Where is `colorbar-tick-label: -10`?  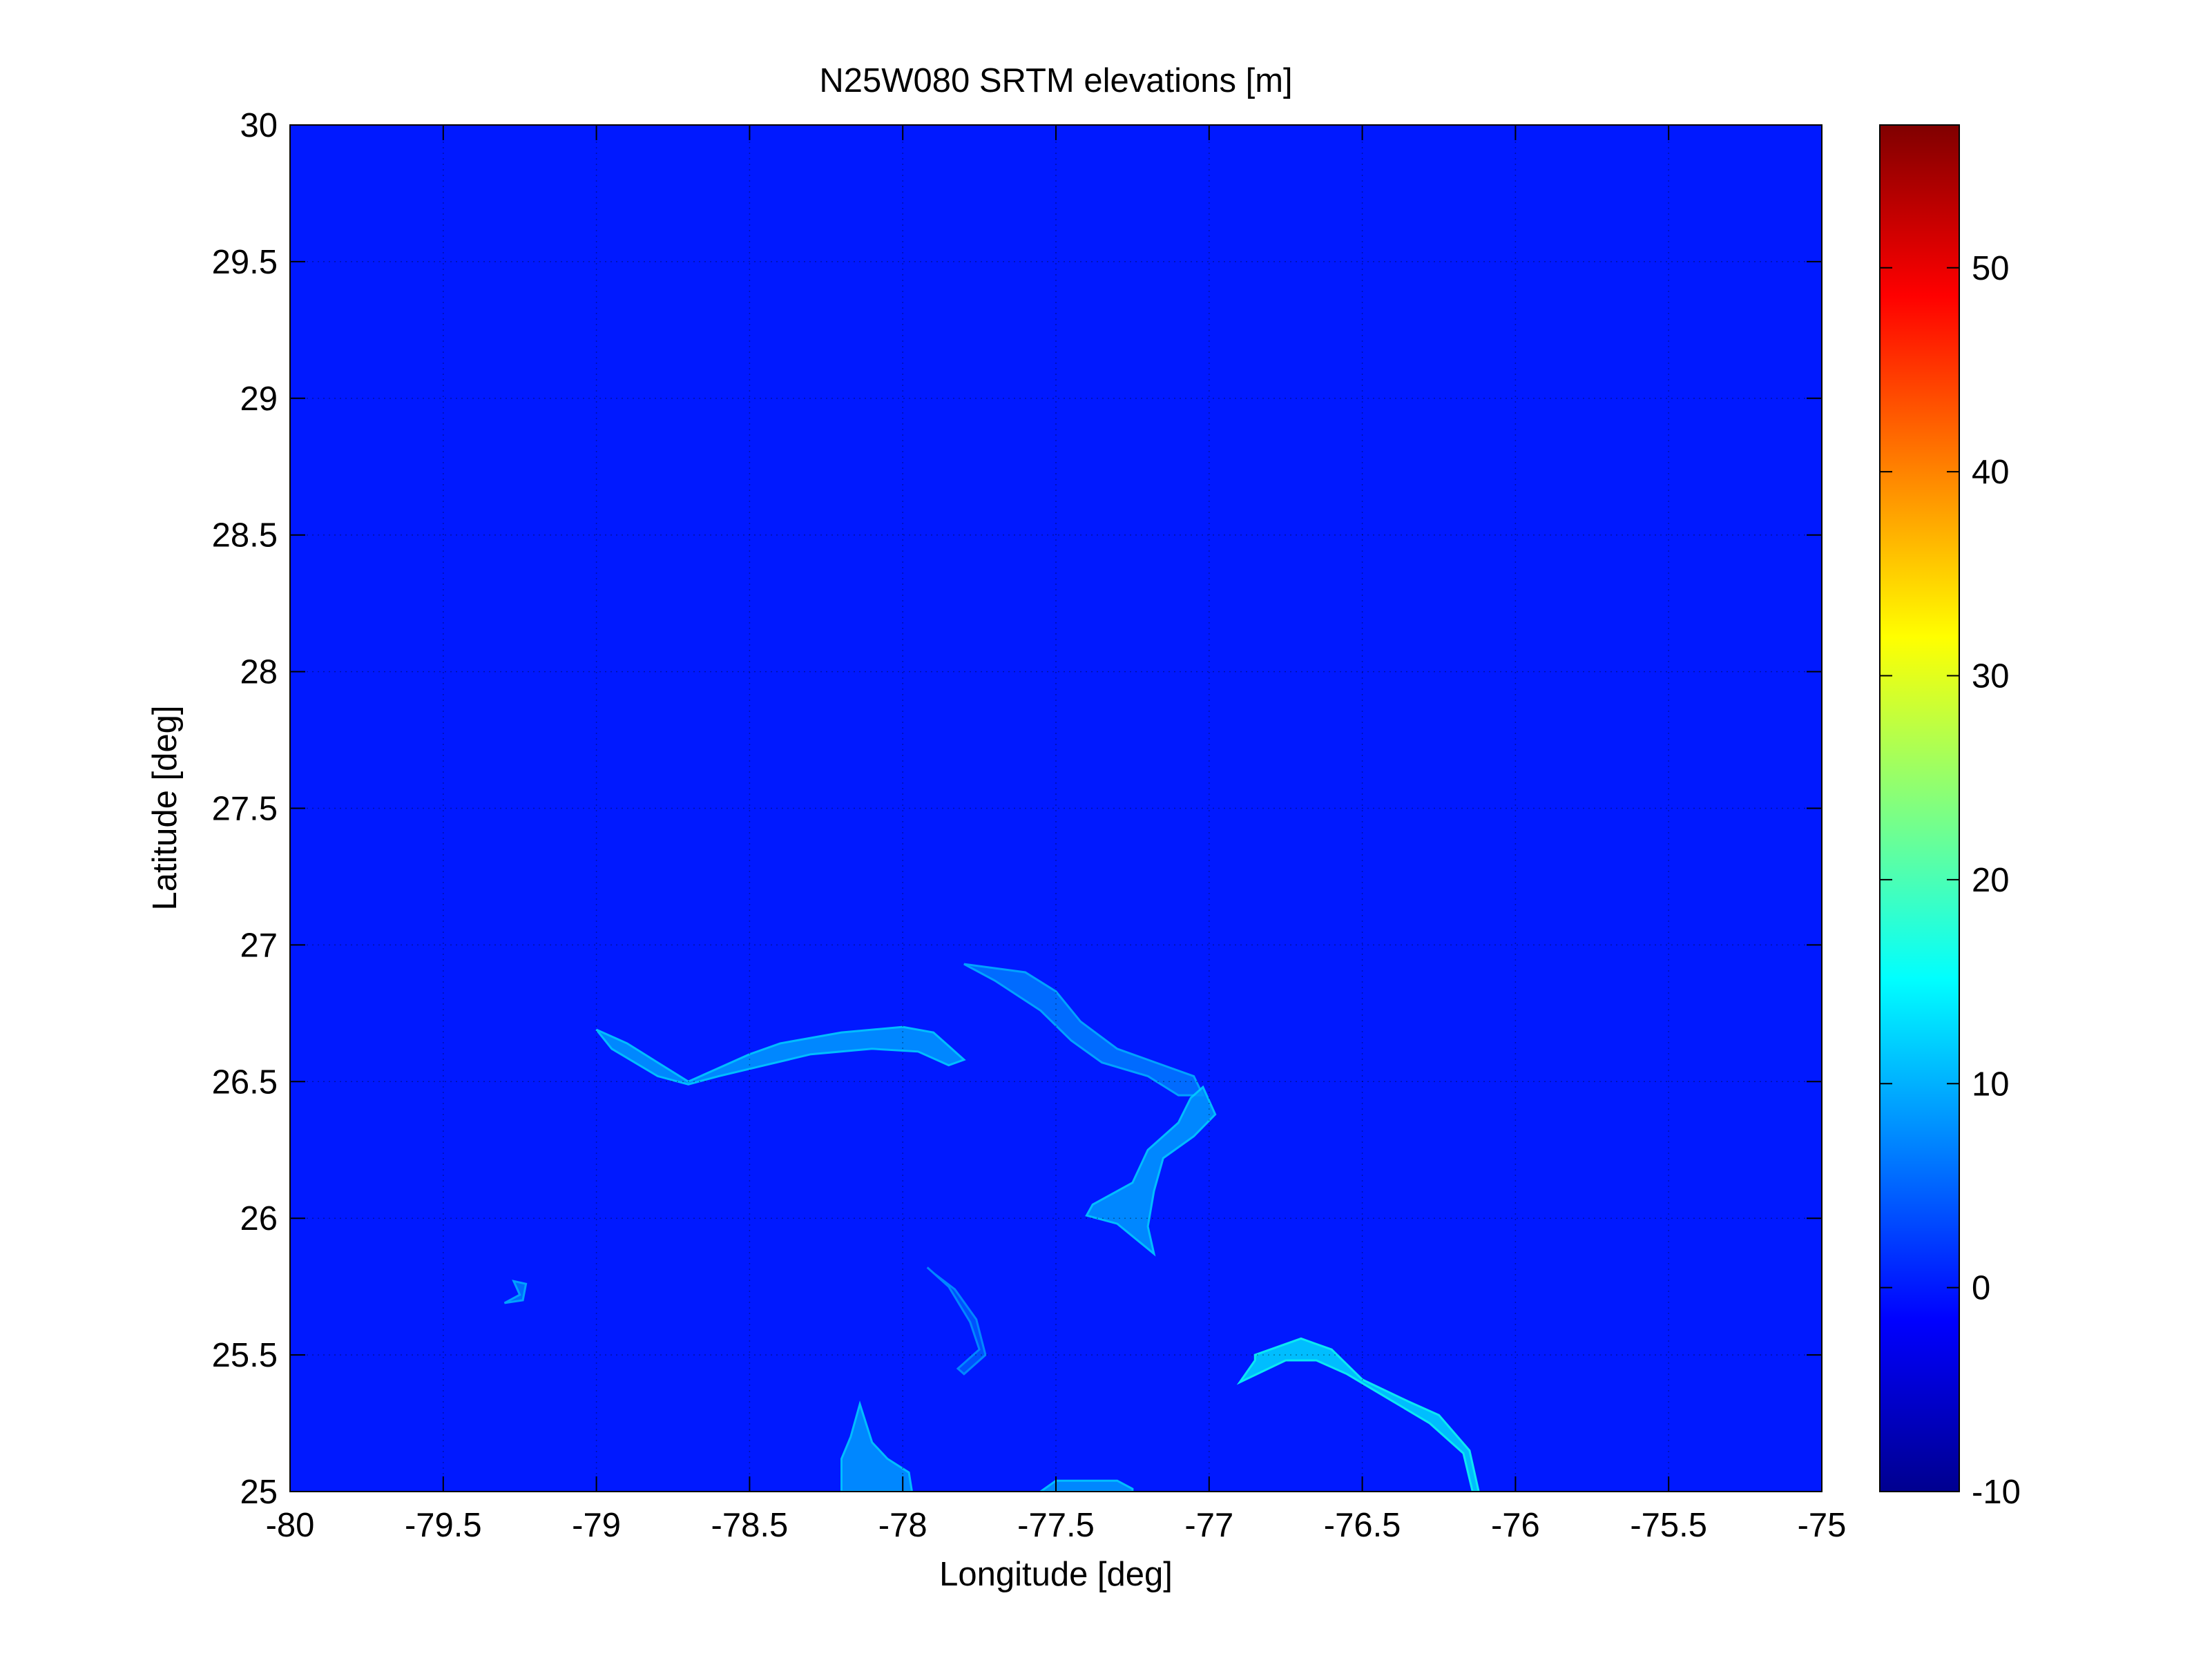
colorbar-tick-label: -10 is located at coordinates (1996, 1492).